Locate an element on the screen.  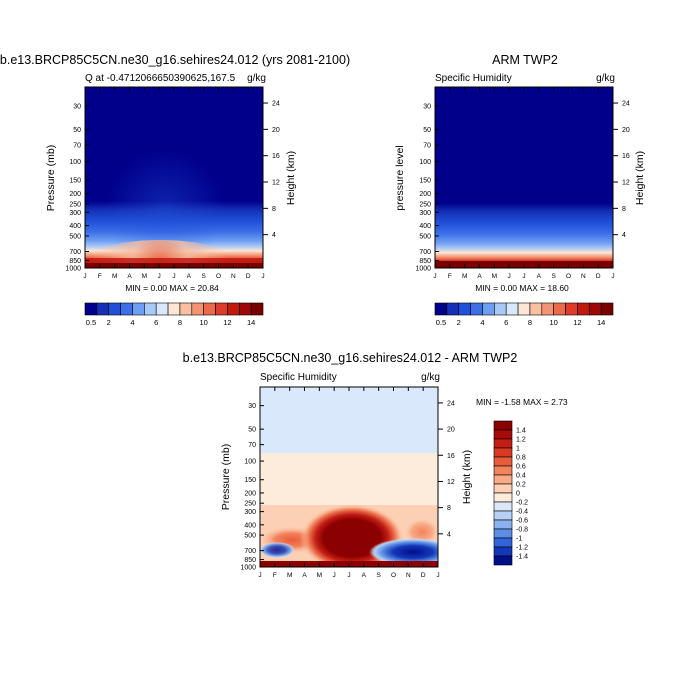
month-tick-label: N is located at coordinates (408, 575).